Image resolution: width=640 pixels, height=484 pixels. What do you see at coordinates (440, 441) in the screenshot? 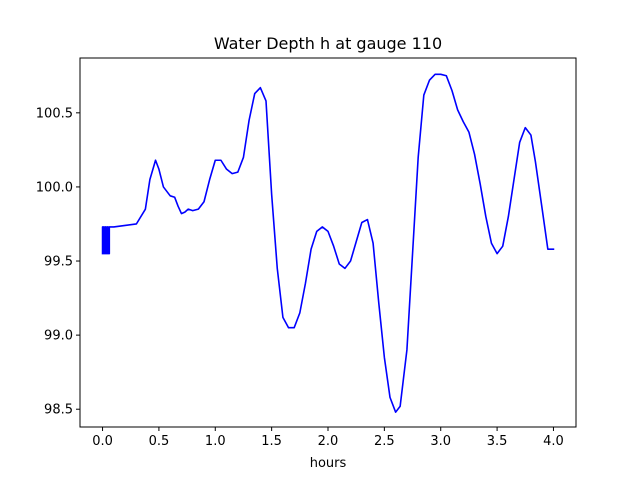
I see `x-tick-label: 3.0` at bounding box center [440, 441].